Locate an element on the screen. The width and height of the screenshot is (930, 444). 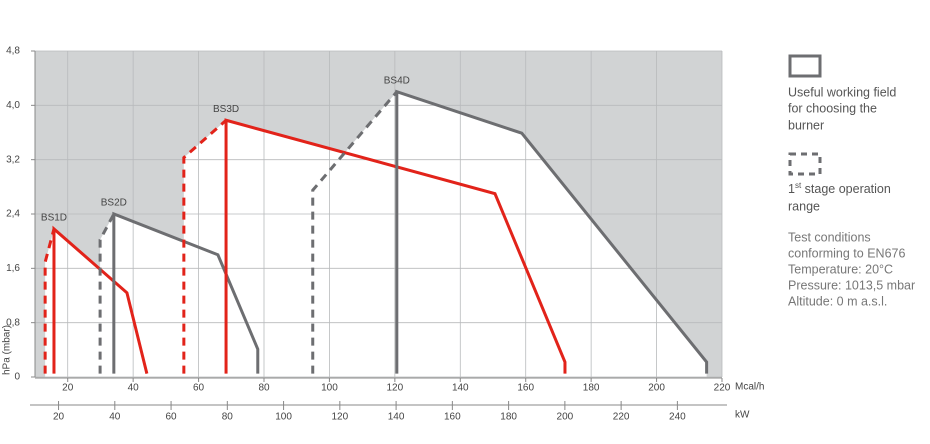
x2-tick-label: 200 is located at coordinates (565, 417).